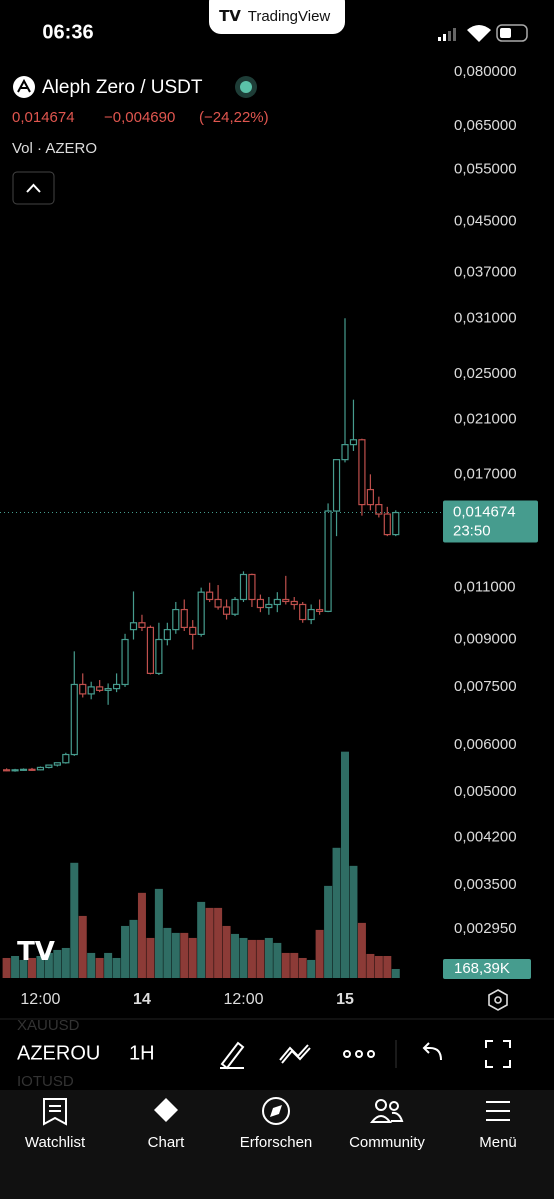 The width and height of the screenshot is (554, 1199). What do you see at coordinates (187, 999) in the screenshot?
I see `x-axis: 12:00 14 12:00 15` at bounding box center [187, 999].